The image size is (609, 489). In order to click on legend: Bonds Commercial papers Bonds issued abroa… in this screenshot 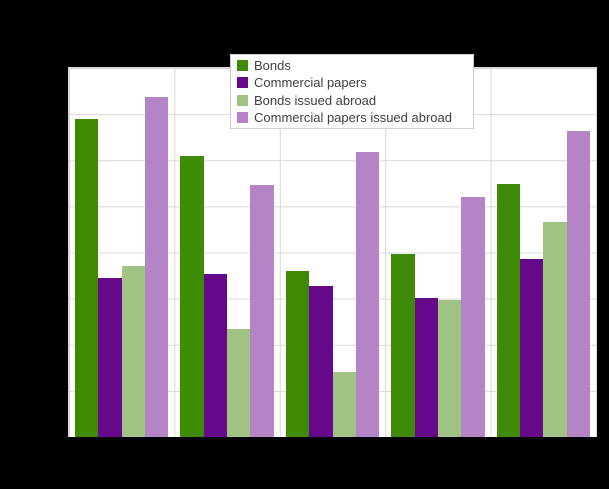, I will do `click(352, 91)`.